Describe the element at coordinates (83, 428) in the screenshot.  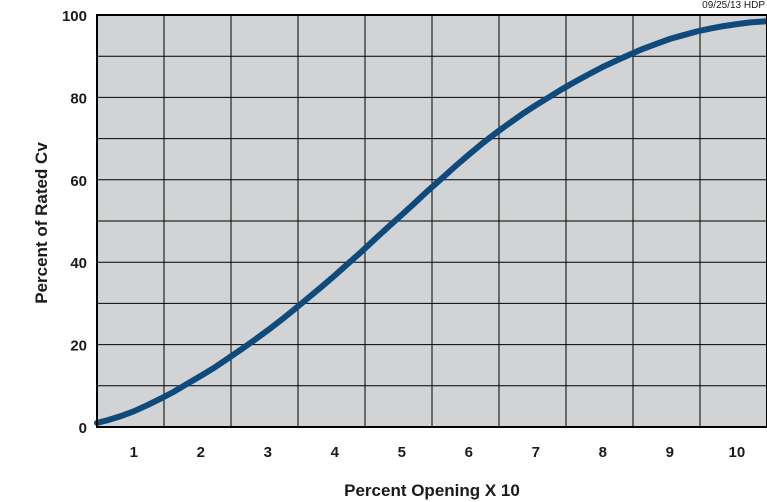
I see `y-tick-label: 0` at that location.